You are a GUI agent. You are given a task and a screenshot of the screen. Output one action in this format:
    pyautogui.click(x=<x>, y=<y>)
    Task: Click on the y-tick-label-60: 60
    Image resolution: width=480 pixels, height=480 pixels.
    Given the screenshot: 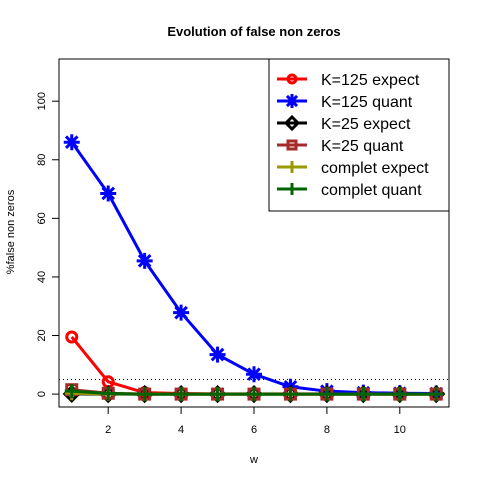 What is the action you would take?
    pyautogui.click(x=42, y=218)
    